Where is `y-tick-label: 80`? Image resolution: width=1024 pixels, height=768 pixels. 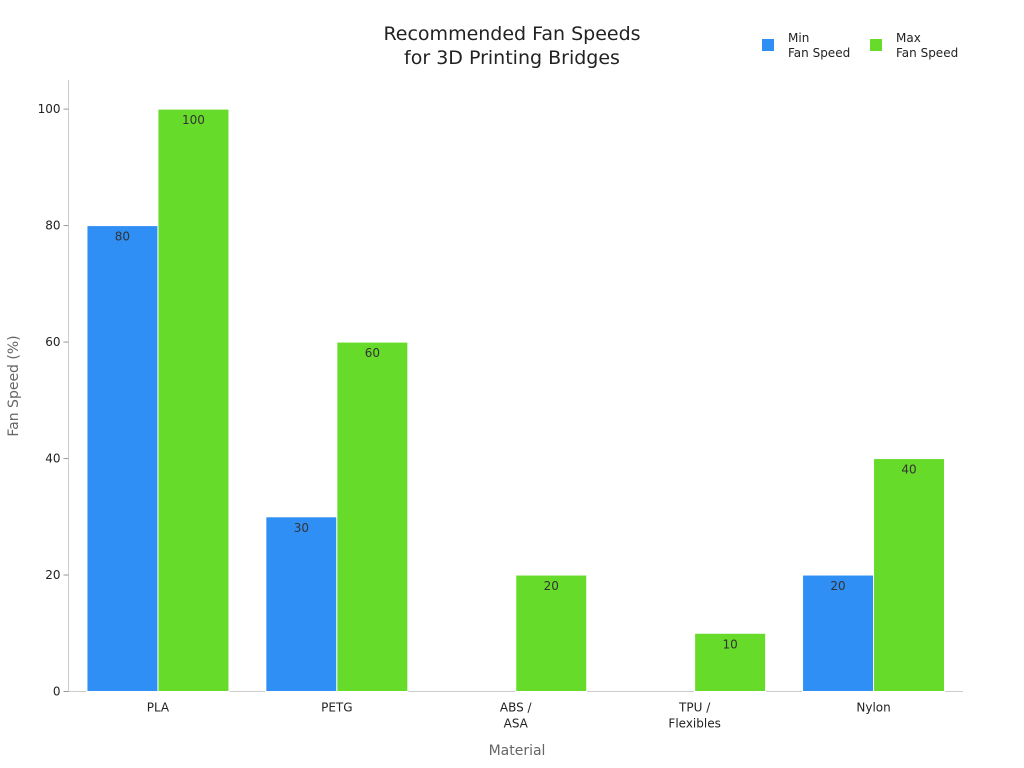 y-tick-label: 80 is located at coordinates (52, 226).